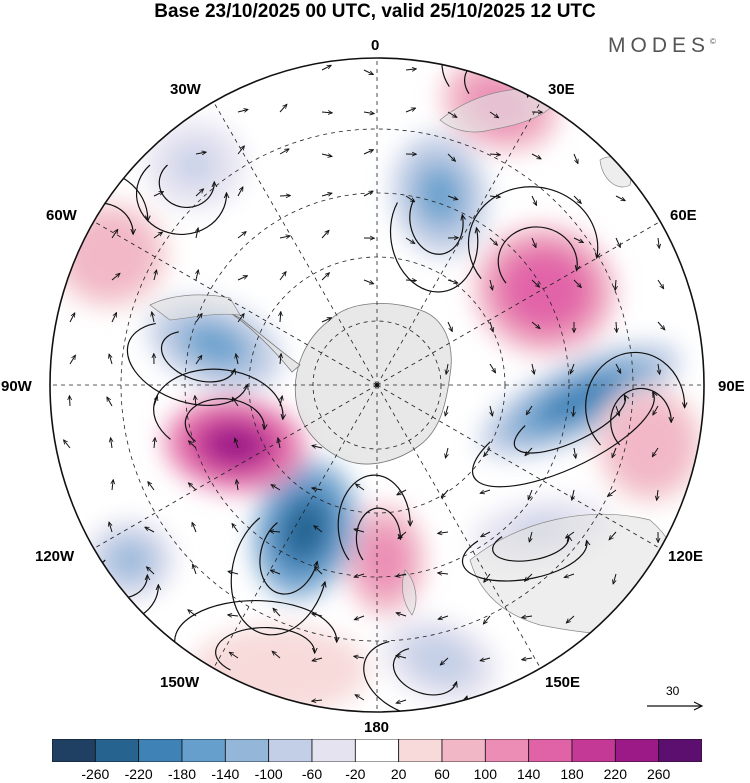 This screenshot has width=750, height=783. What do you see at coordinates (225, 774) in the screenshot?
I see `colorbar-tick-label: -140` at bounding box center [225, 774].